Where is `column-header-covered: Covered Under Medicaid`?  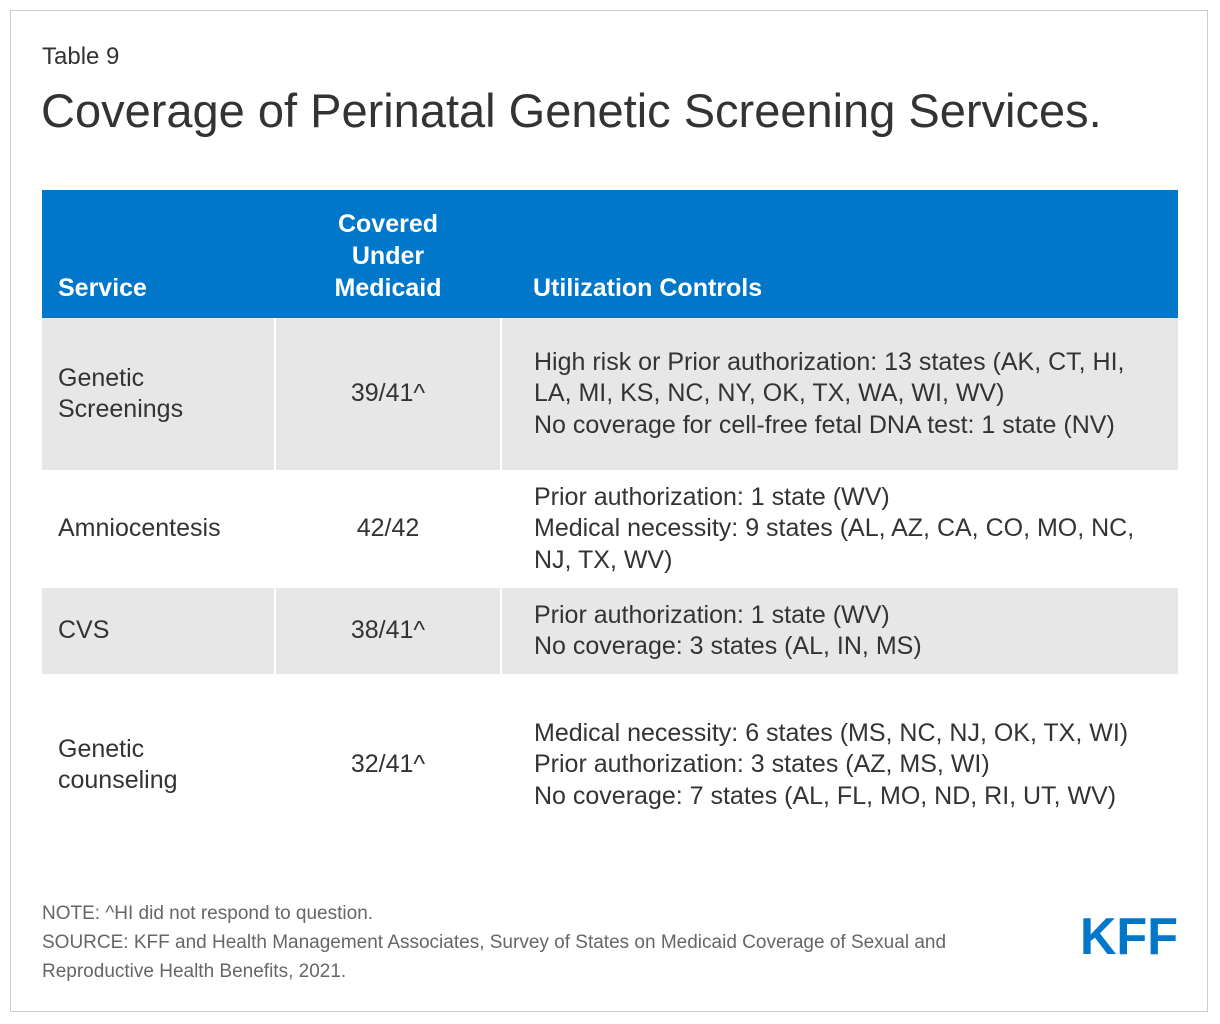
column-header-covered: Covered Under Medicaid is located at coordinates (388, 254).